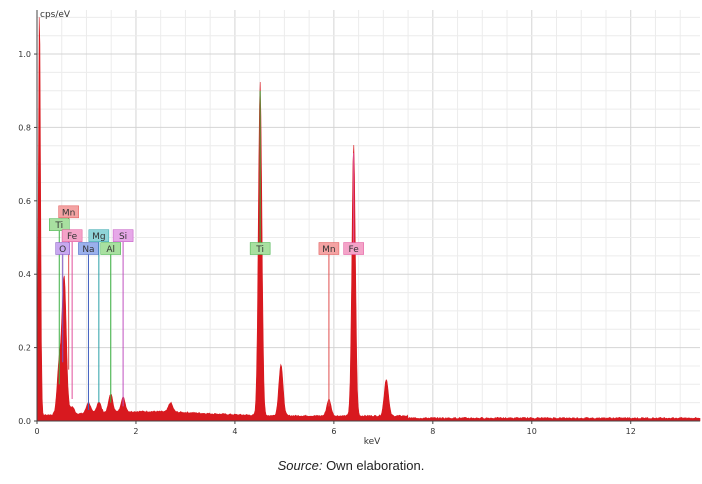  I want to click on y-tick-label: 1.0, so click(24, 54).